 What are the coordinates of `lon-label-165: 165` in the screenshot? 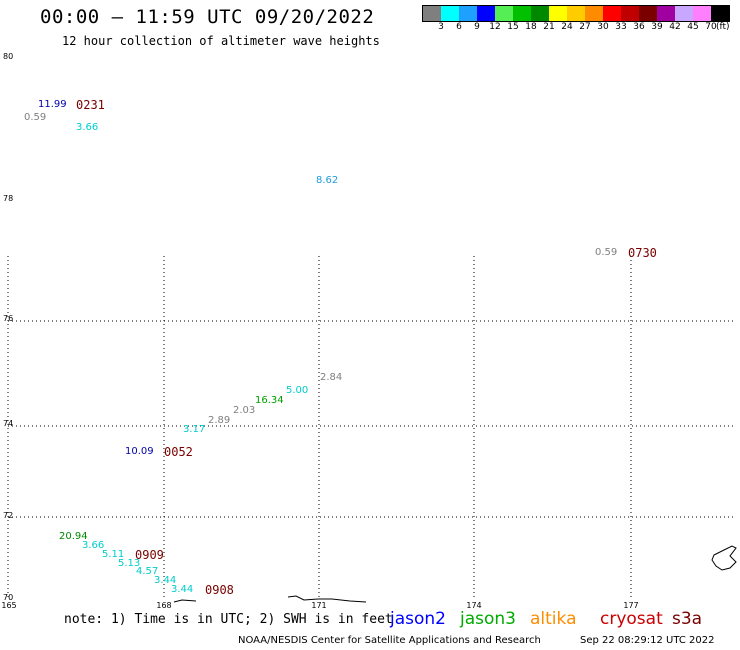 It's located at (9, 605).